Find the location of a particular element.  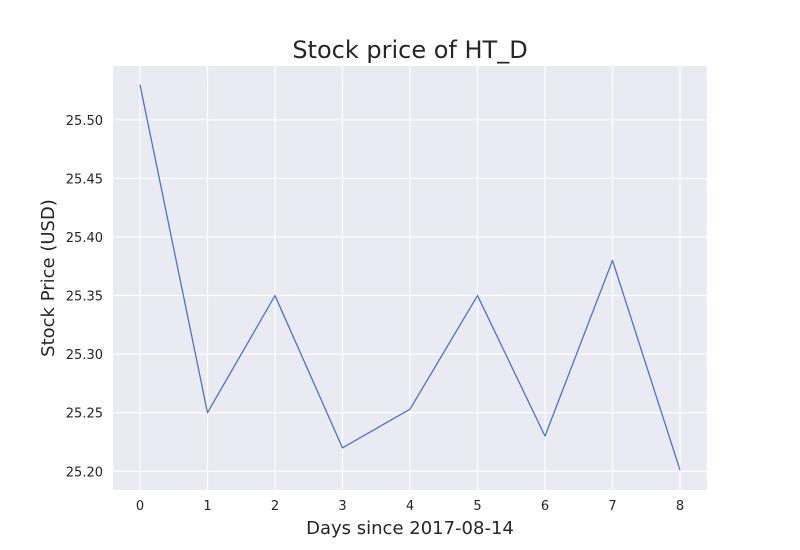

chart-title: Stock price of HT_D is located at coordinates (409, 50).